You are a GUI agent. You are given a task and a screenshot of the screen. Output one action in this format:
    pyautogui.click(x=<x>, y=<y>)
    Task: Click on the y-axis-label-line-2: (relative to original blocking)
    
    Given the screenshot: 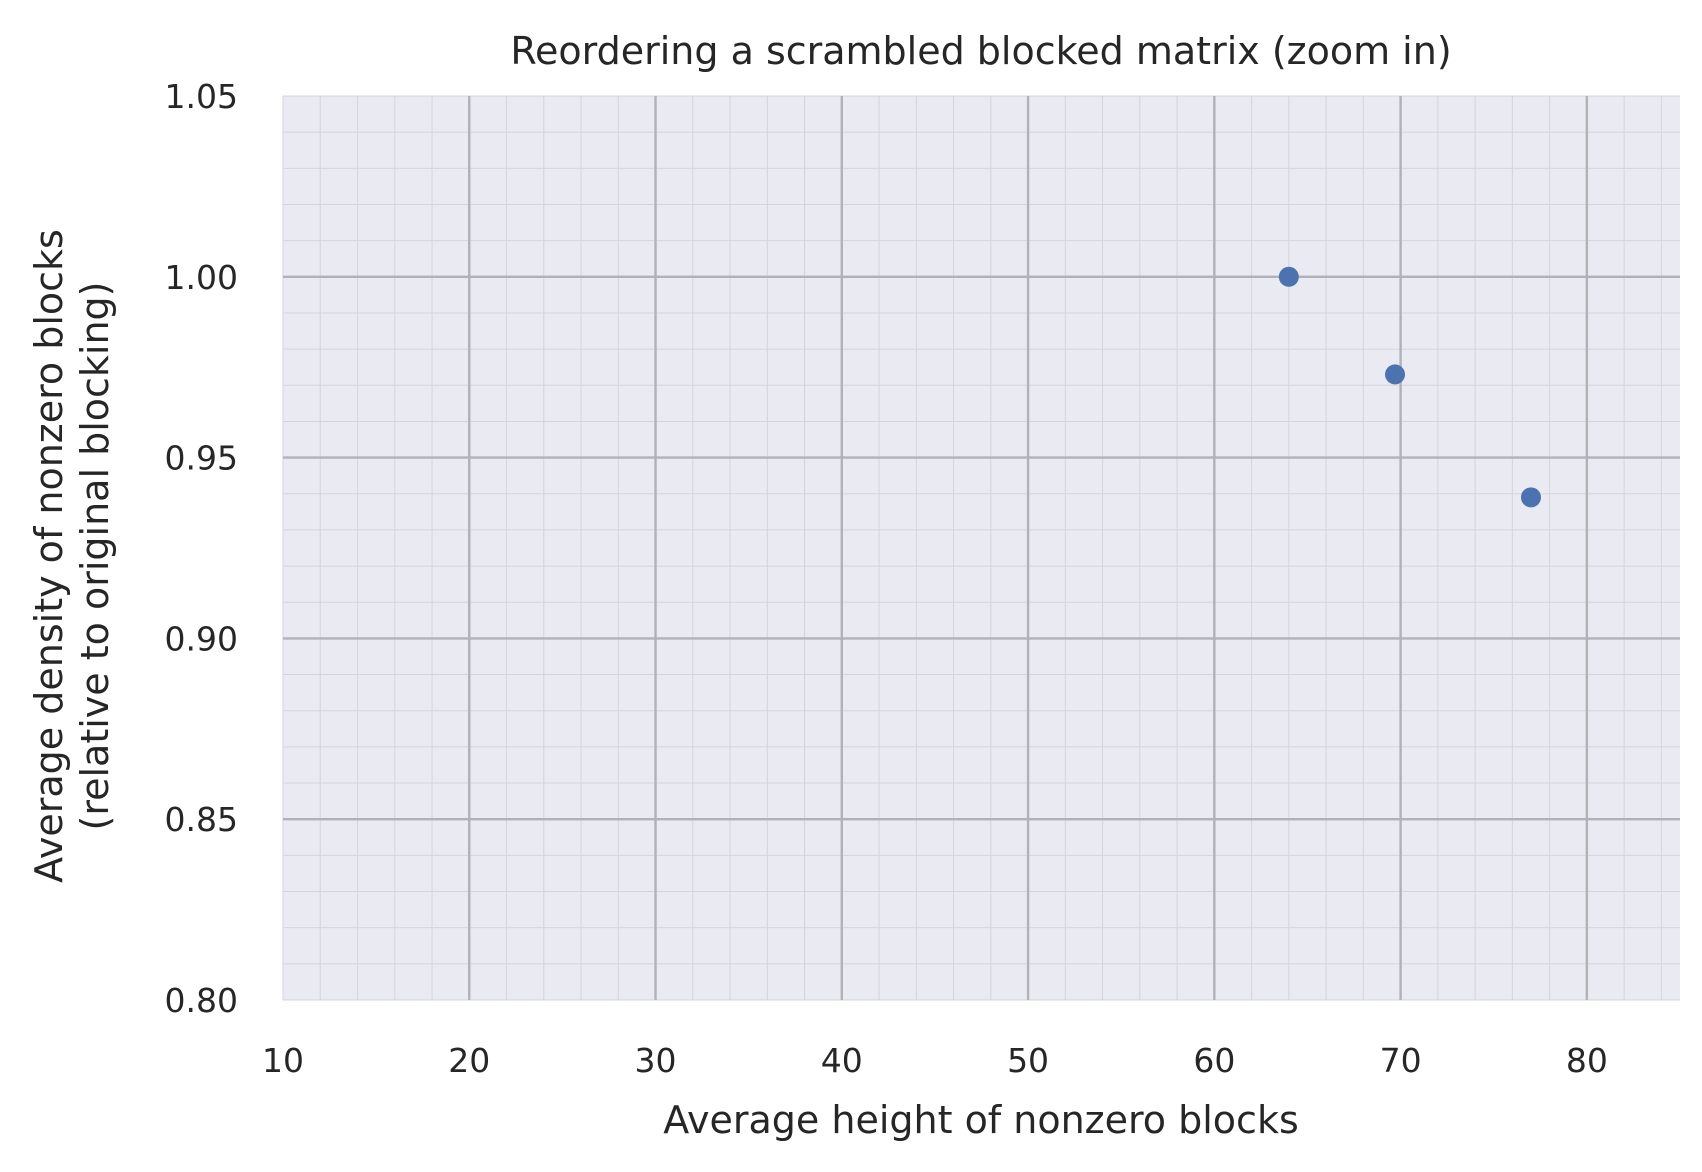 What is the action you would take?
    pyautogui.click(x=95, y=556)
    